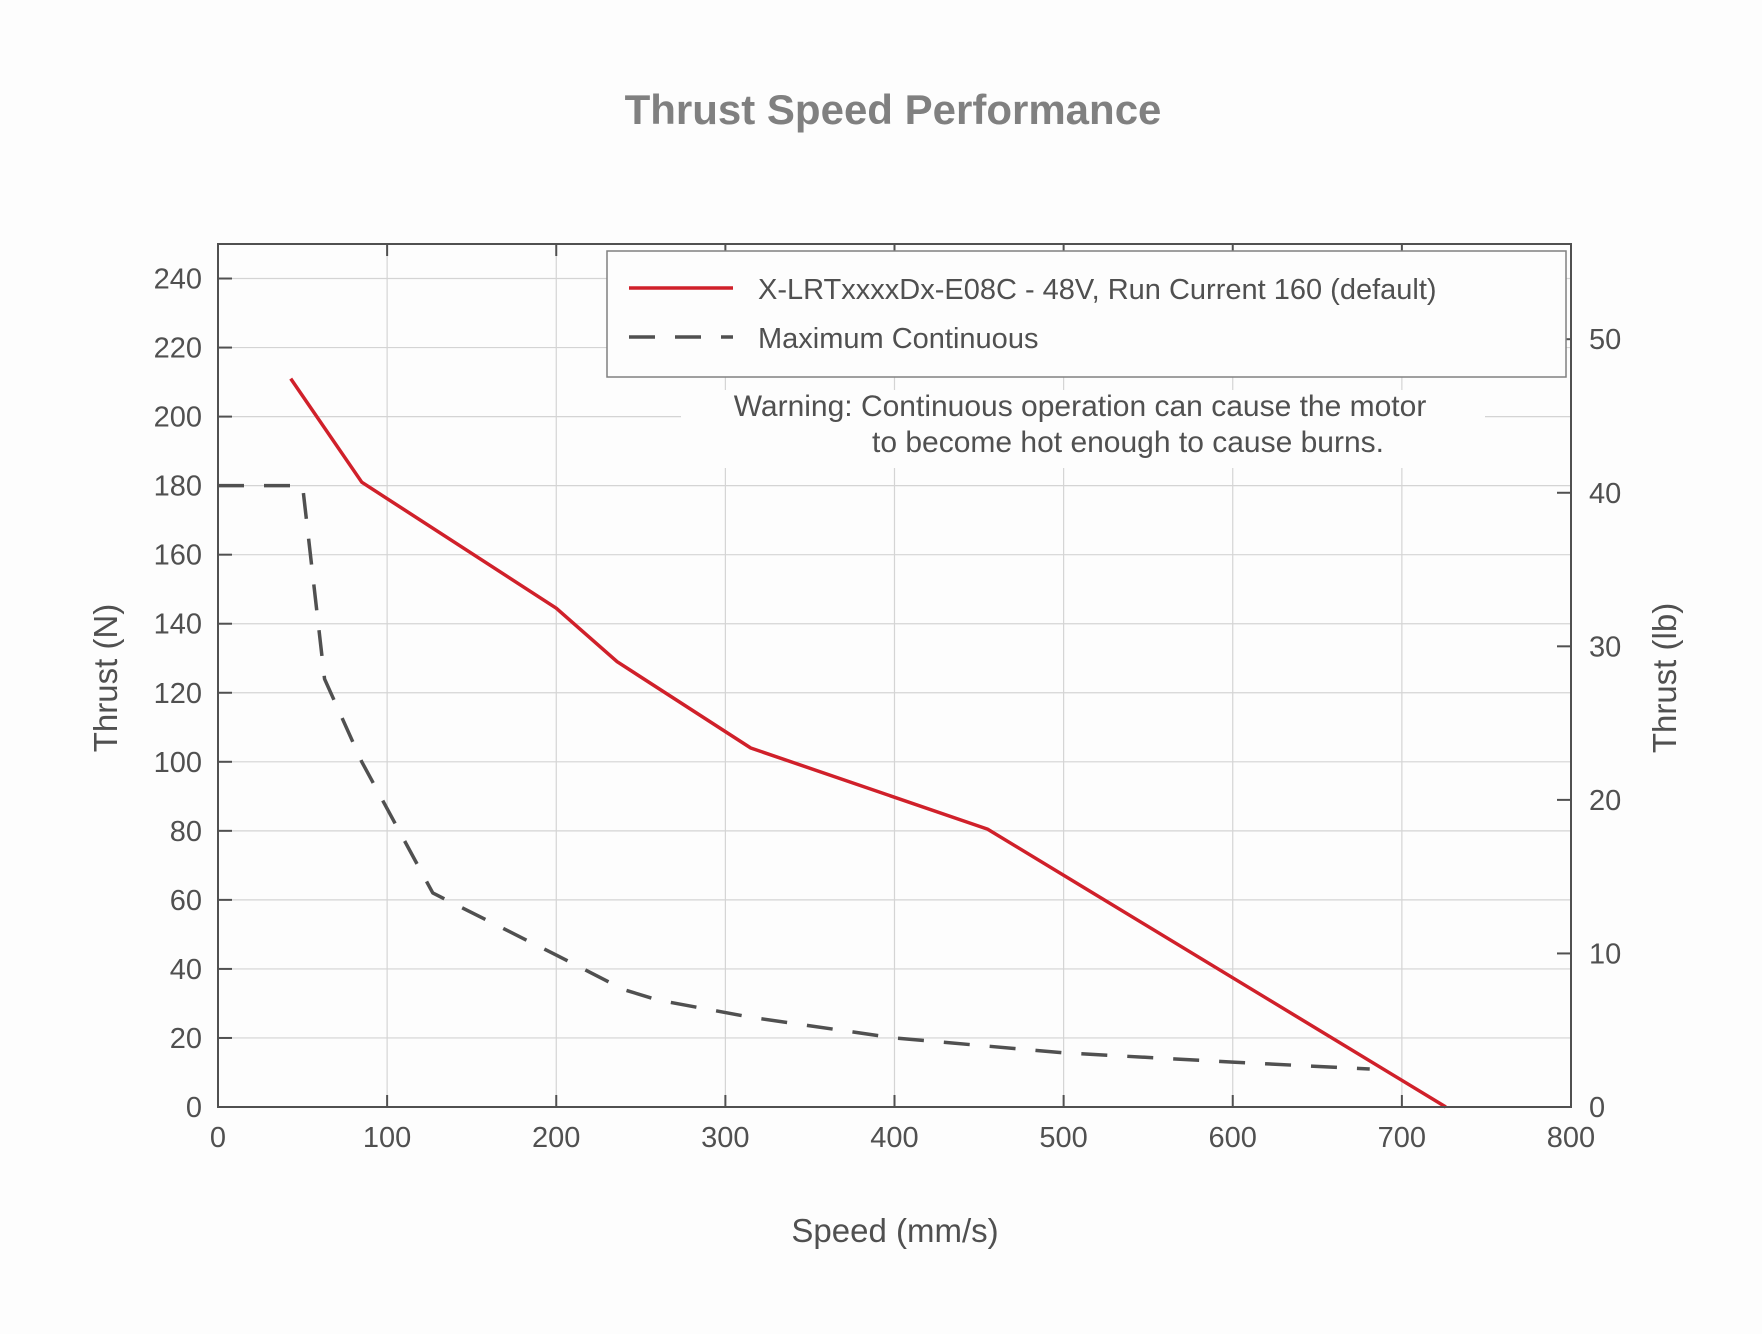 This screenshot has height=1334, width=1762. I want to click on warning-background, so click(1083, 429).